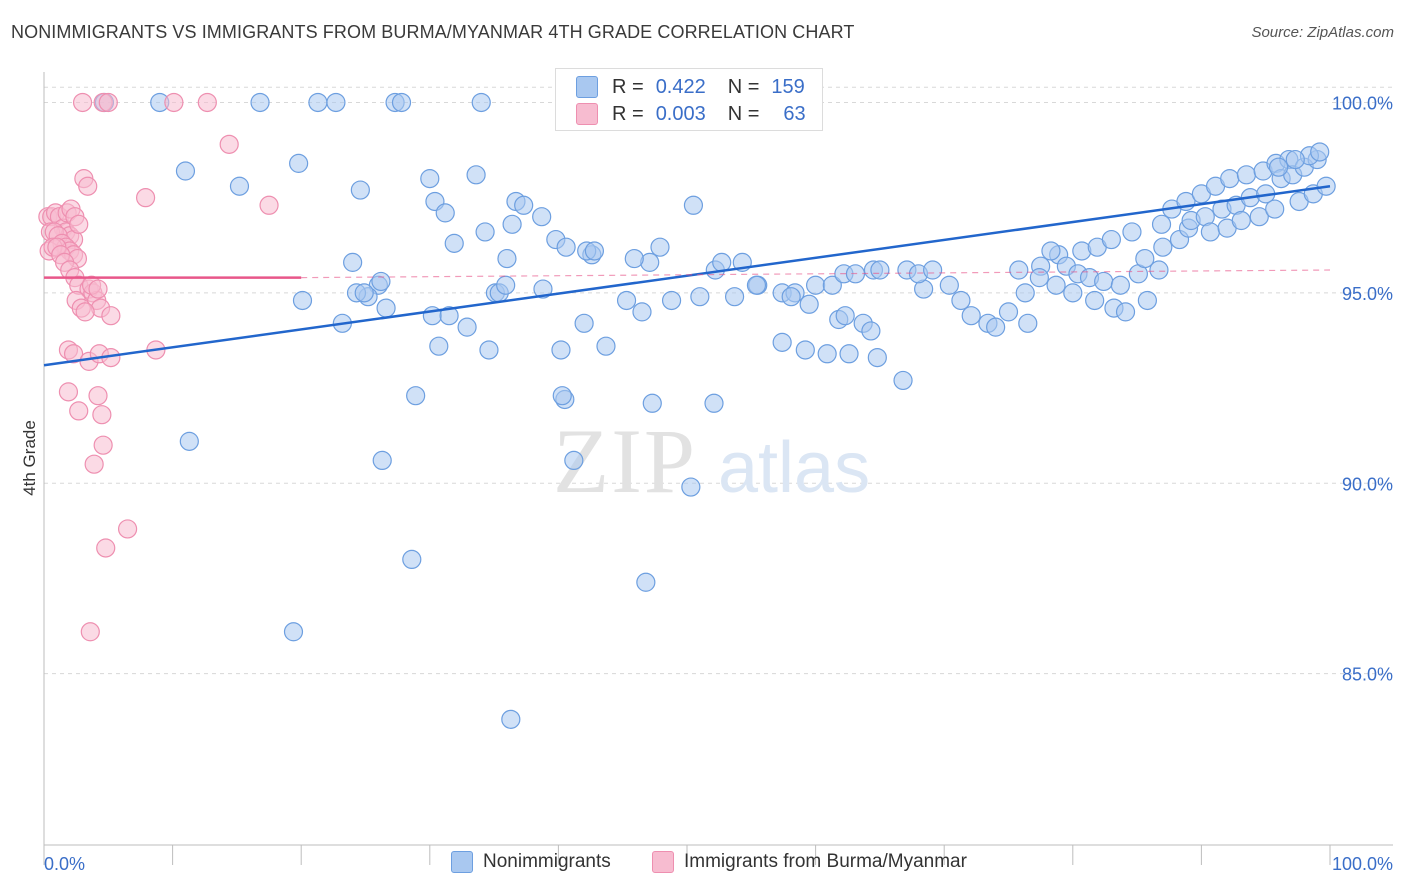 The image size is (1406, 892). What do you see at coordinates (1362, 103) in the screenshot?
I see `y-tick-label: 100.0%` at bounding box center [1362, 103].